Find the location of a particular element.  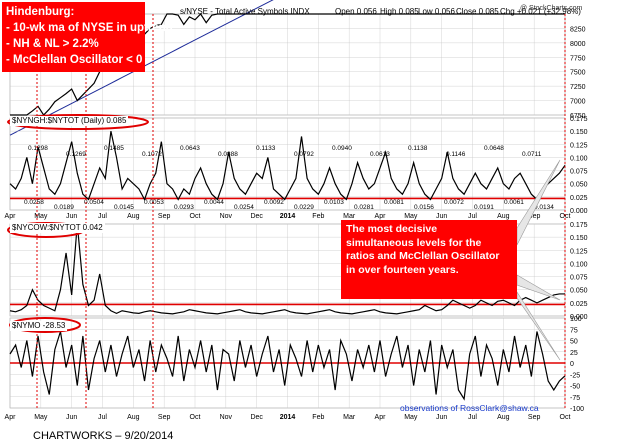

data-label: 0.1138 is located at coordinates (418, 148).